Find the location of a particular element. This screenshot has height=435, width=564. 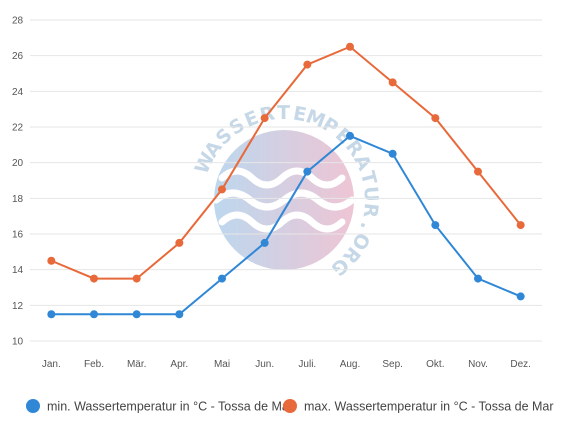

x-tick-label: Sep. is located at coordinates (392, 364).